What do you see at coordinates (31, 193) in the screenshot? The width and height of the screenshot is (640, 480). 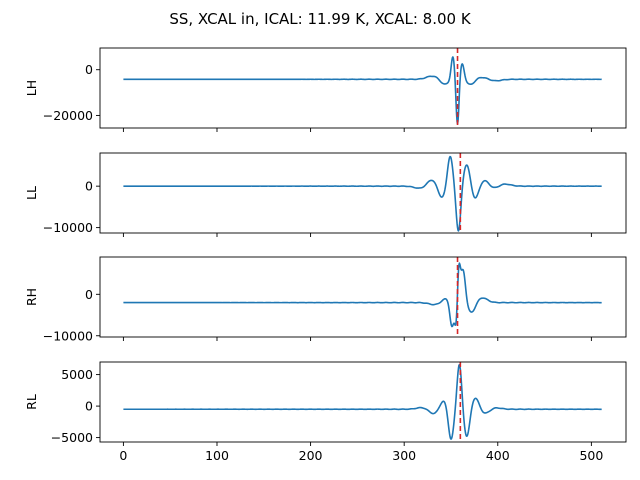 I see `y-axis-label: LL` at bounding box center [31, 193].